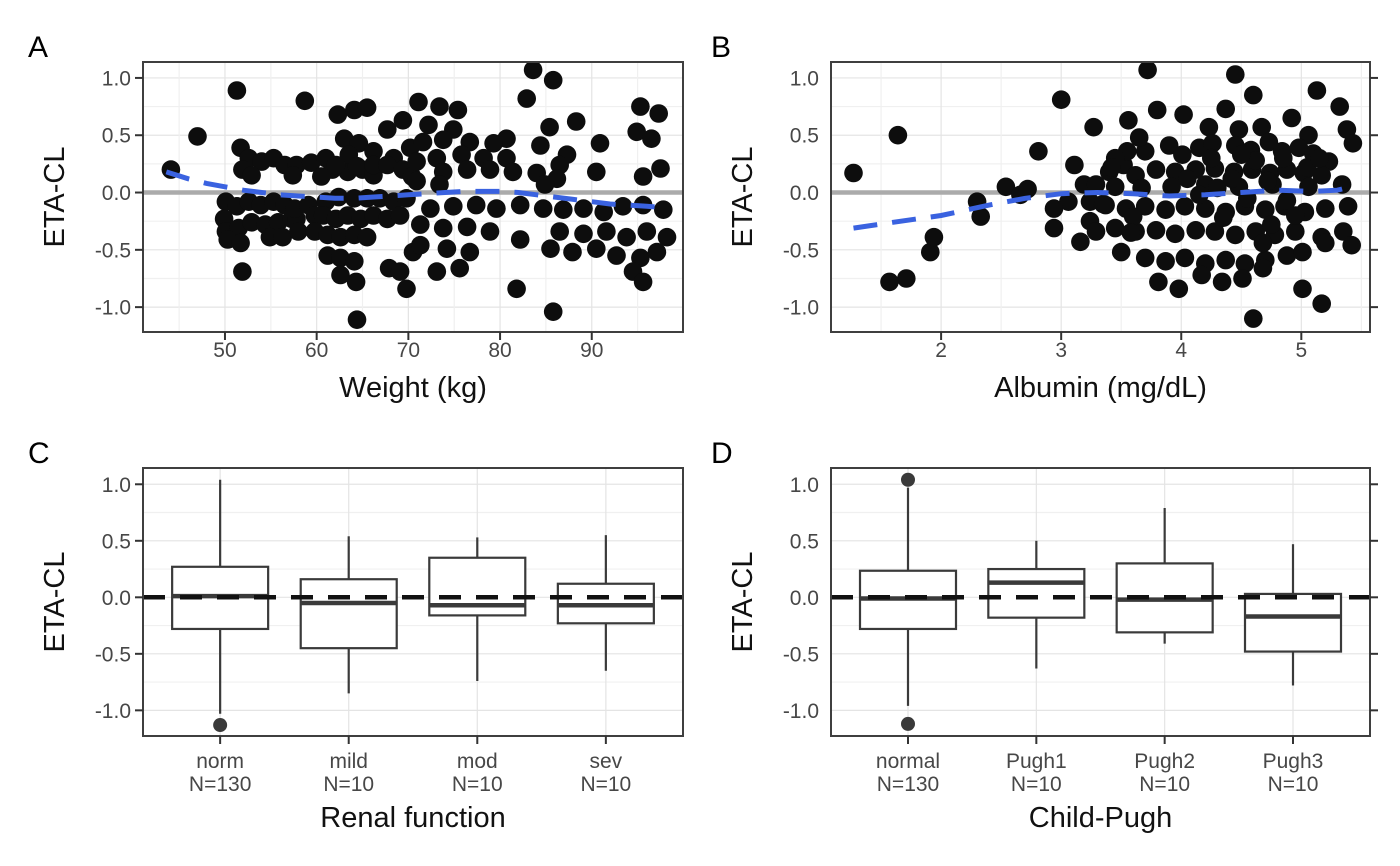 Image resolution: width=1400 pixels, height=866 pixels. I want to click on box, so click(1036, 593).